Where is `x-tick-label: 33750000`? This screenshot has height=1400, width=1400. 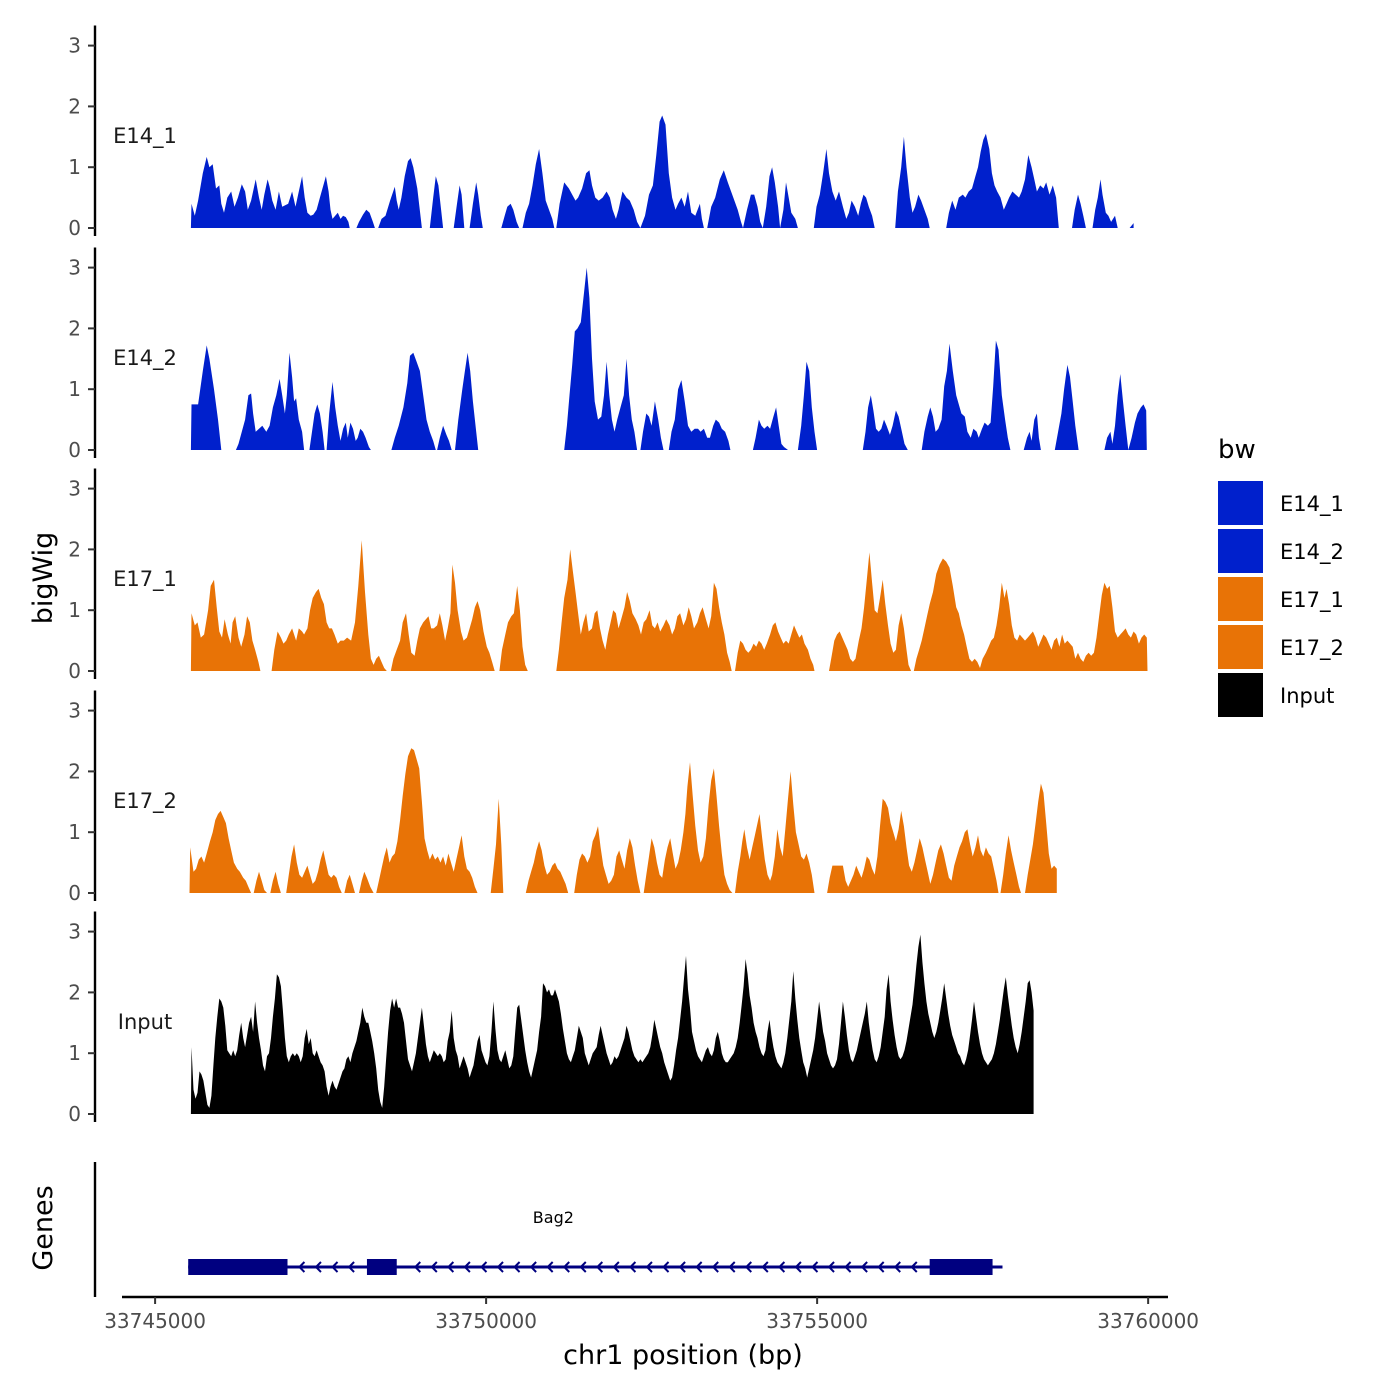 x-tick-label: 33750000 is located at coordinates (486, 1321).